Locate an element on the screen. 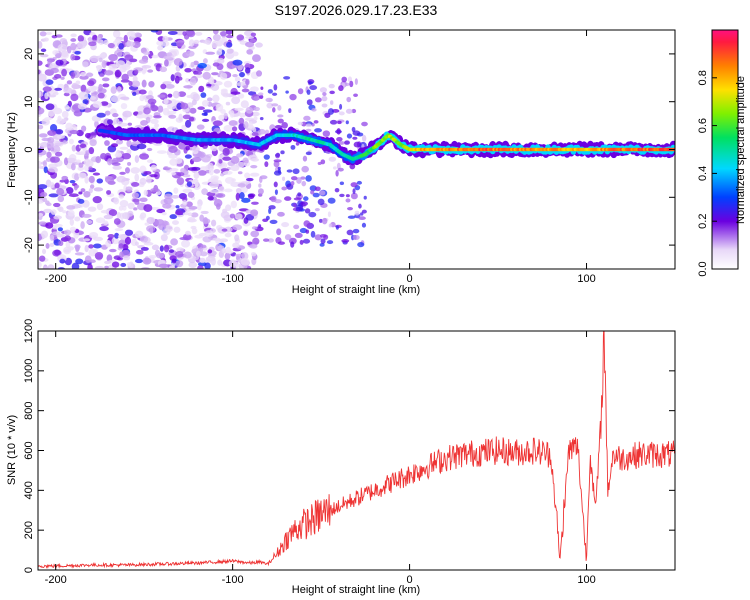  x-tick-label: 100 is located at coordinates (586, 279).